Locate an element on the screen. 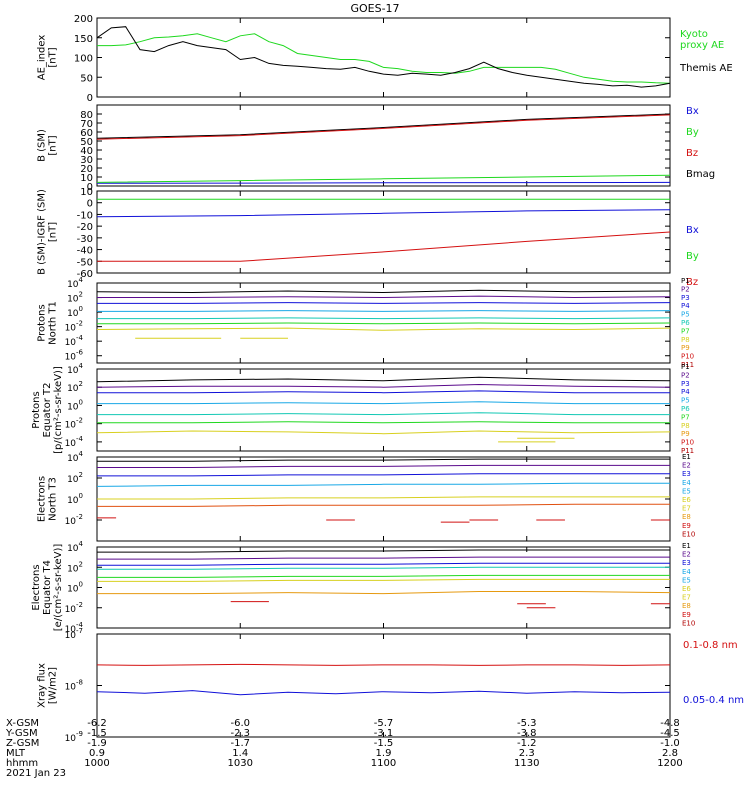  legend-entry: Kyoto is located at coordinates (694, 34).